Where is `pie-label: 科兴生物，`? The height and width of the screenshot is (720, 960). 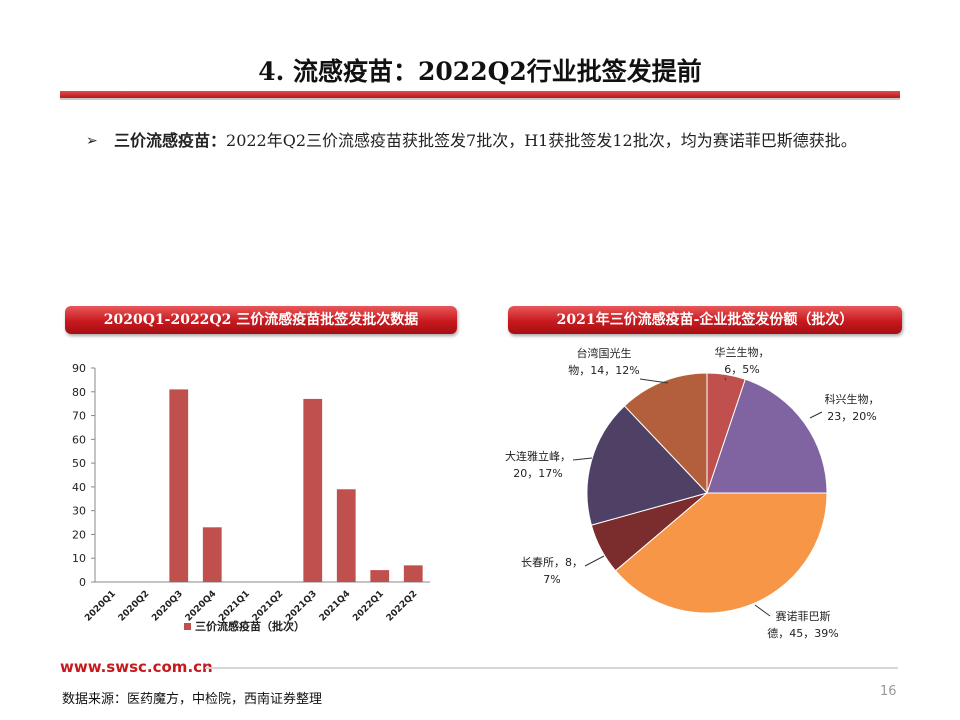 pie-label: 科兴生物， is located at coordinates (852, 399).